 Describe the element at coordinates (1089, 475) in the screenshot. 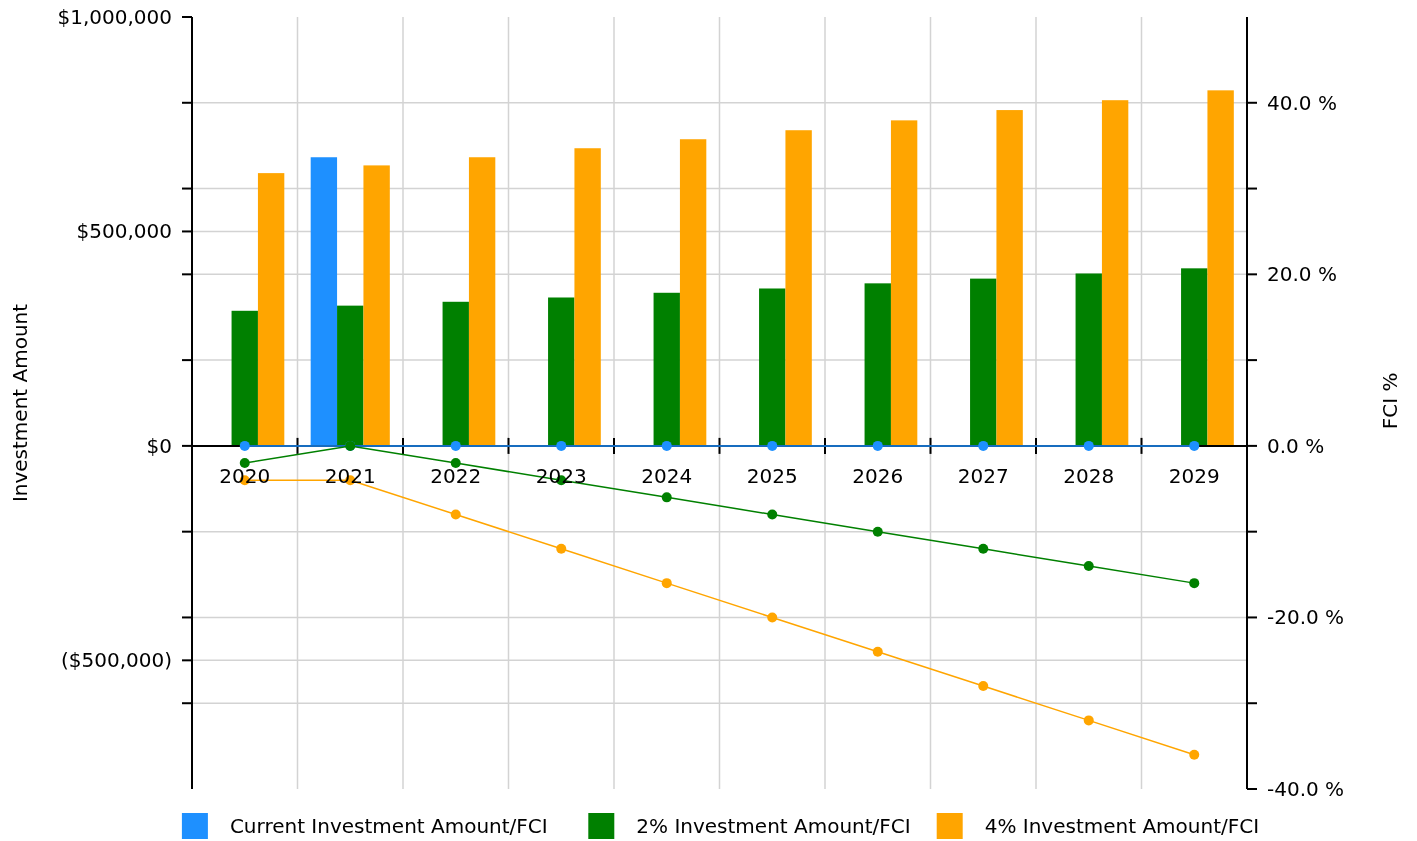

I see `x-tick-label: 2028` at that location.